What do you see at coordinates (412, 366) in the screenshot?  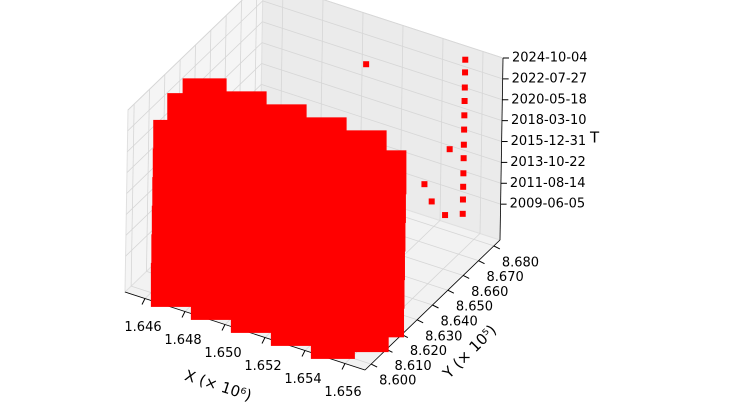 I see `y-tick-label: 8.610` at bounding box center [412, 366].